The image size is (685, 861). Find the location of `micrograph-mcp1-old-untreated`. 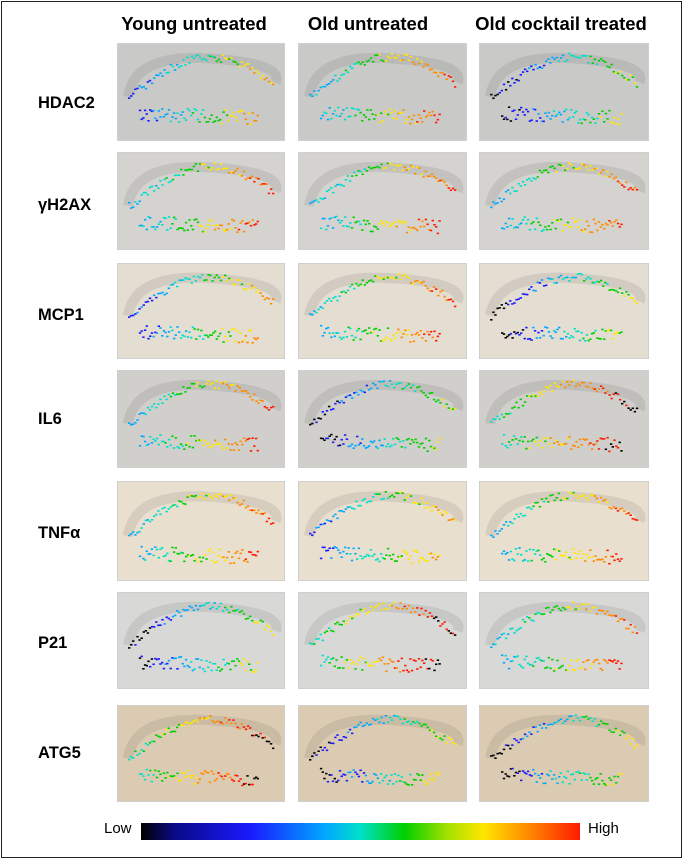

micrograph-mcp1-old-untreated is located at coordinates (382, 311).